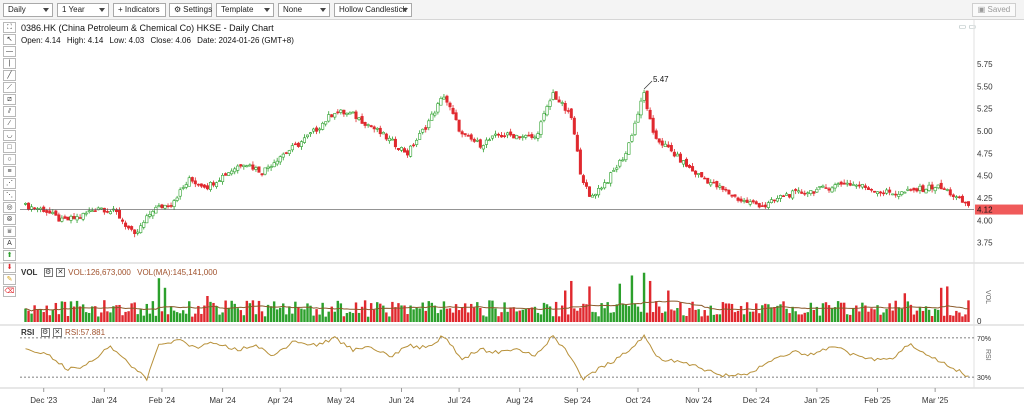 The image size is (1024, 412). I want to click on arrow-up-tool-icon: ⬆, so click(9, 255).